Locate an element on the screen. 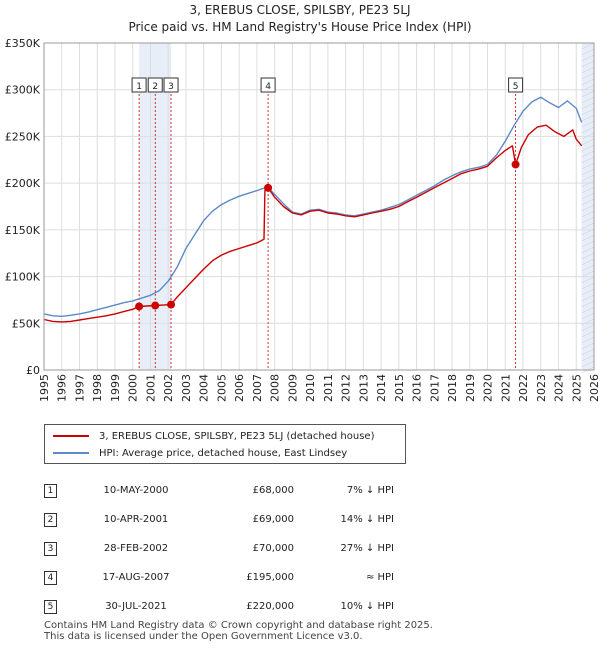 This screenshot has height=650, width=600. y-tick-label: £0 is located at coordinates (33, 370).